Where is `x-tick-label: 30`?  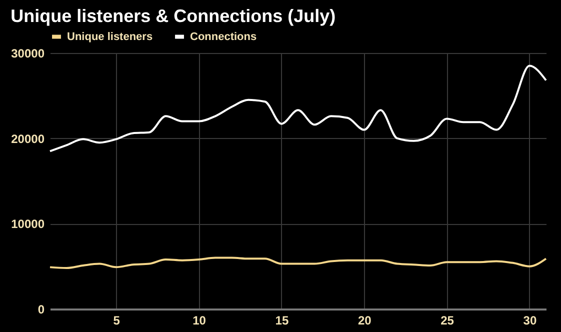
x-tick-label: 30 is located at coordinates (530, 321).